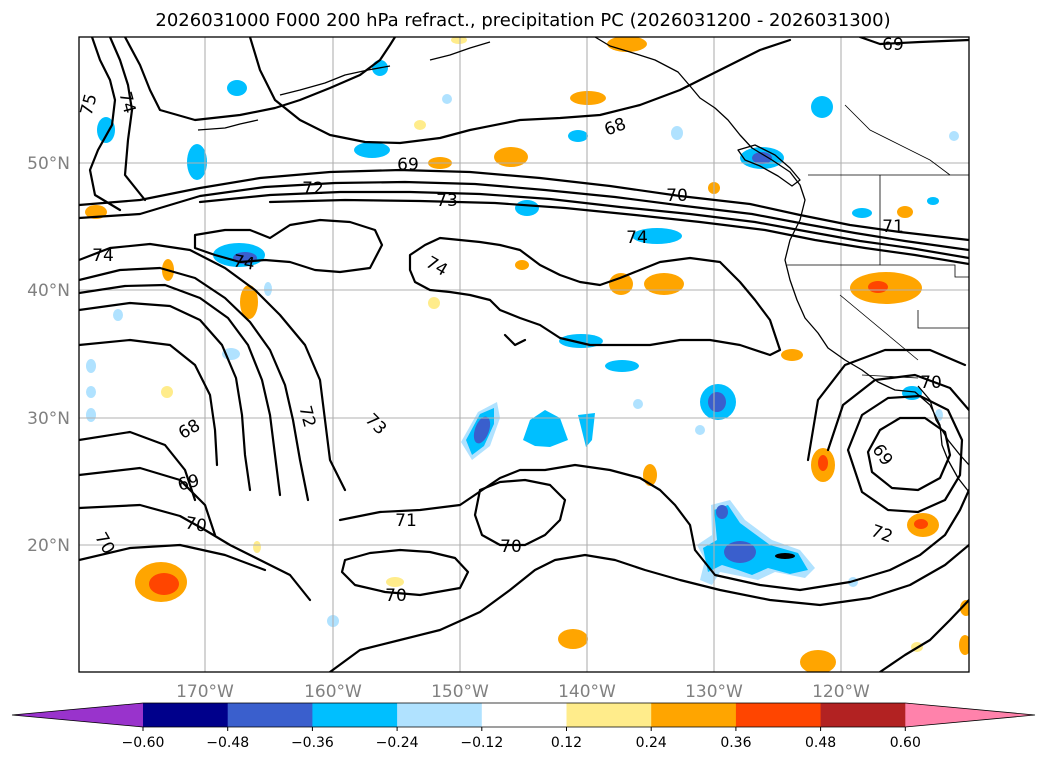 The image size is (1047, 765). I want to click on x-tick-label: 120°W, so click(841, 692).